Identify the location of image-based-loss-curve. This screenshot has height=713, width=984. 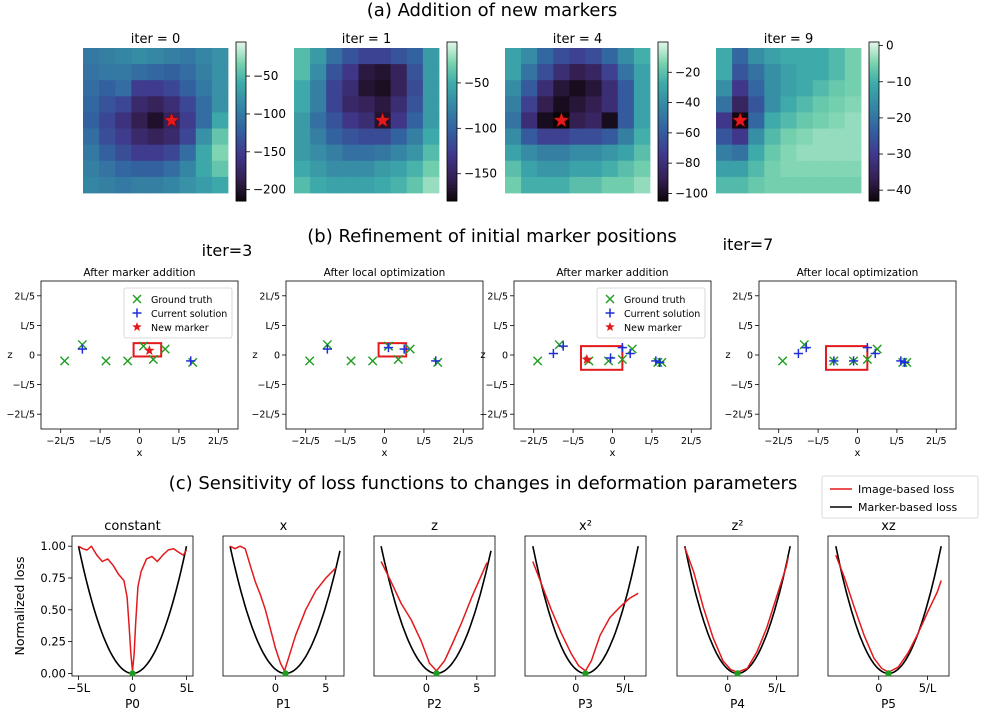
(434, 616).